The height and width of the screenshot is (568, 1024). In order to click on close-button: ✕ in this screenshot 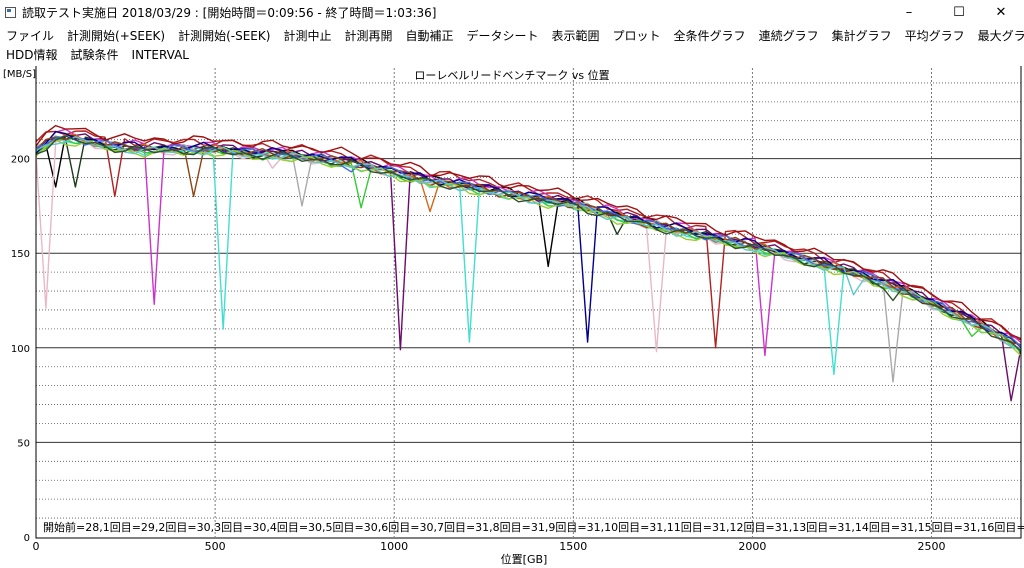, I will do `click(1001, 12)`.